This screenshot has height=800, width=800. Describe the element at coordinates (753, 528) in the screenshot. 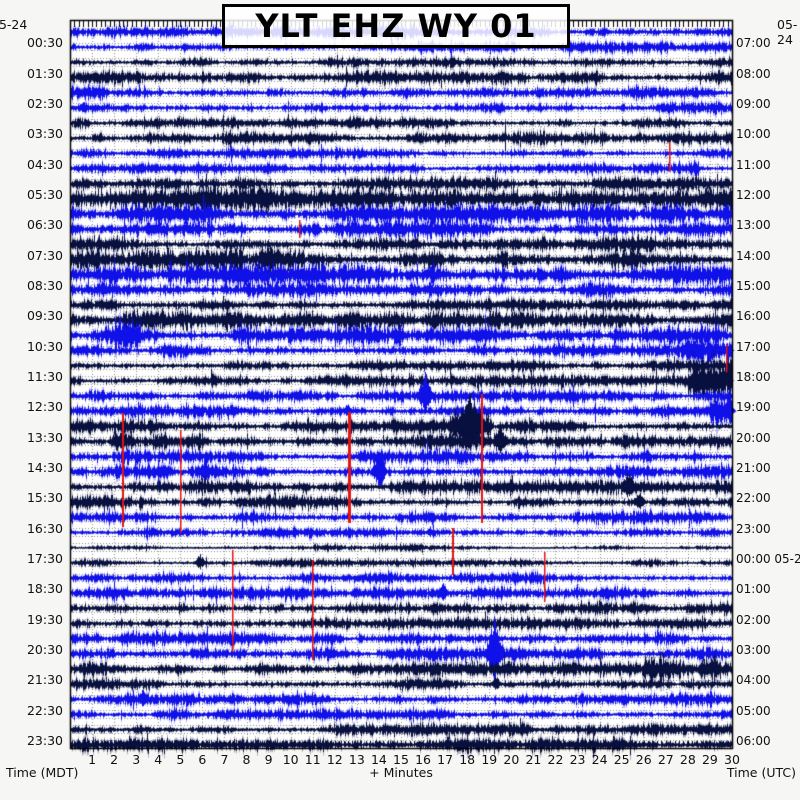

I see `right-time-label: 23:00` at that location.